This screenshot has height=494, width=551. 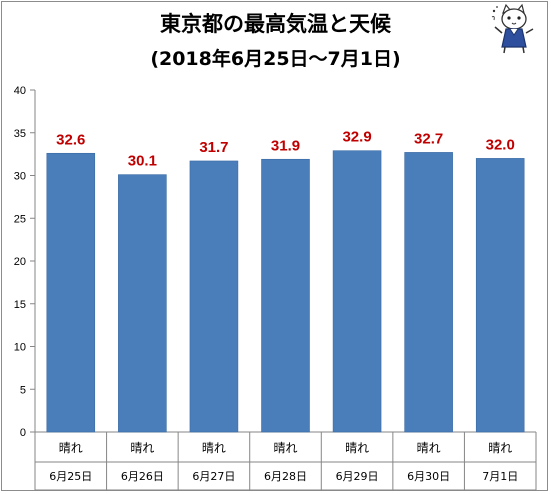 I want to click on value-label: 32.0, so click(x=500, y=144).